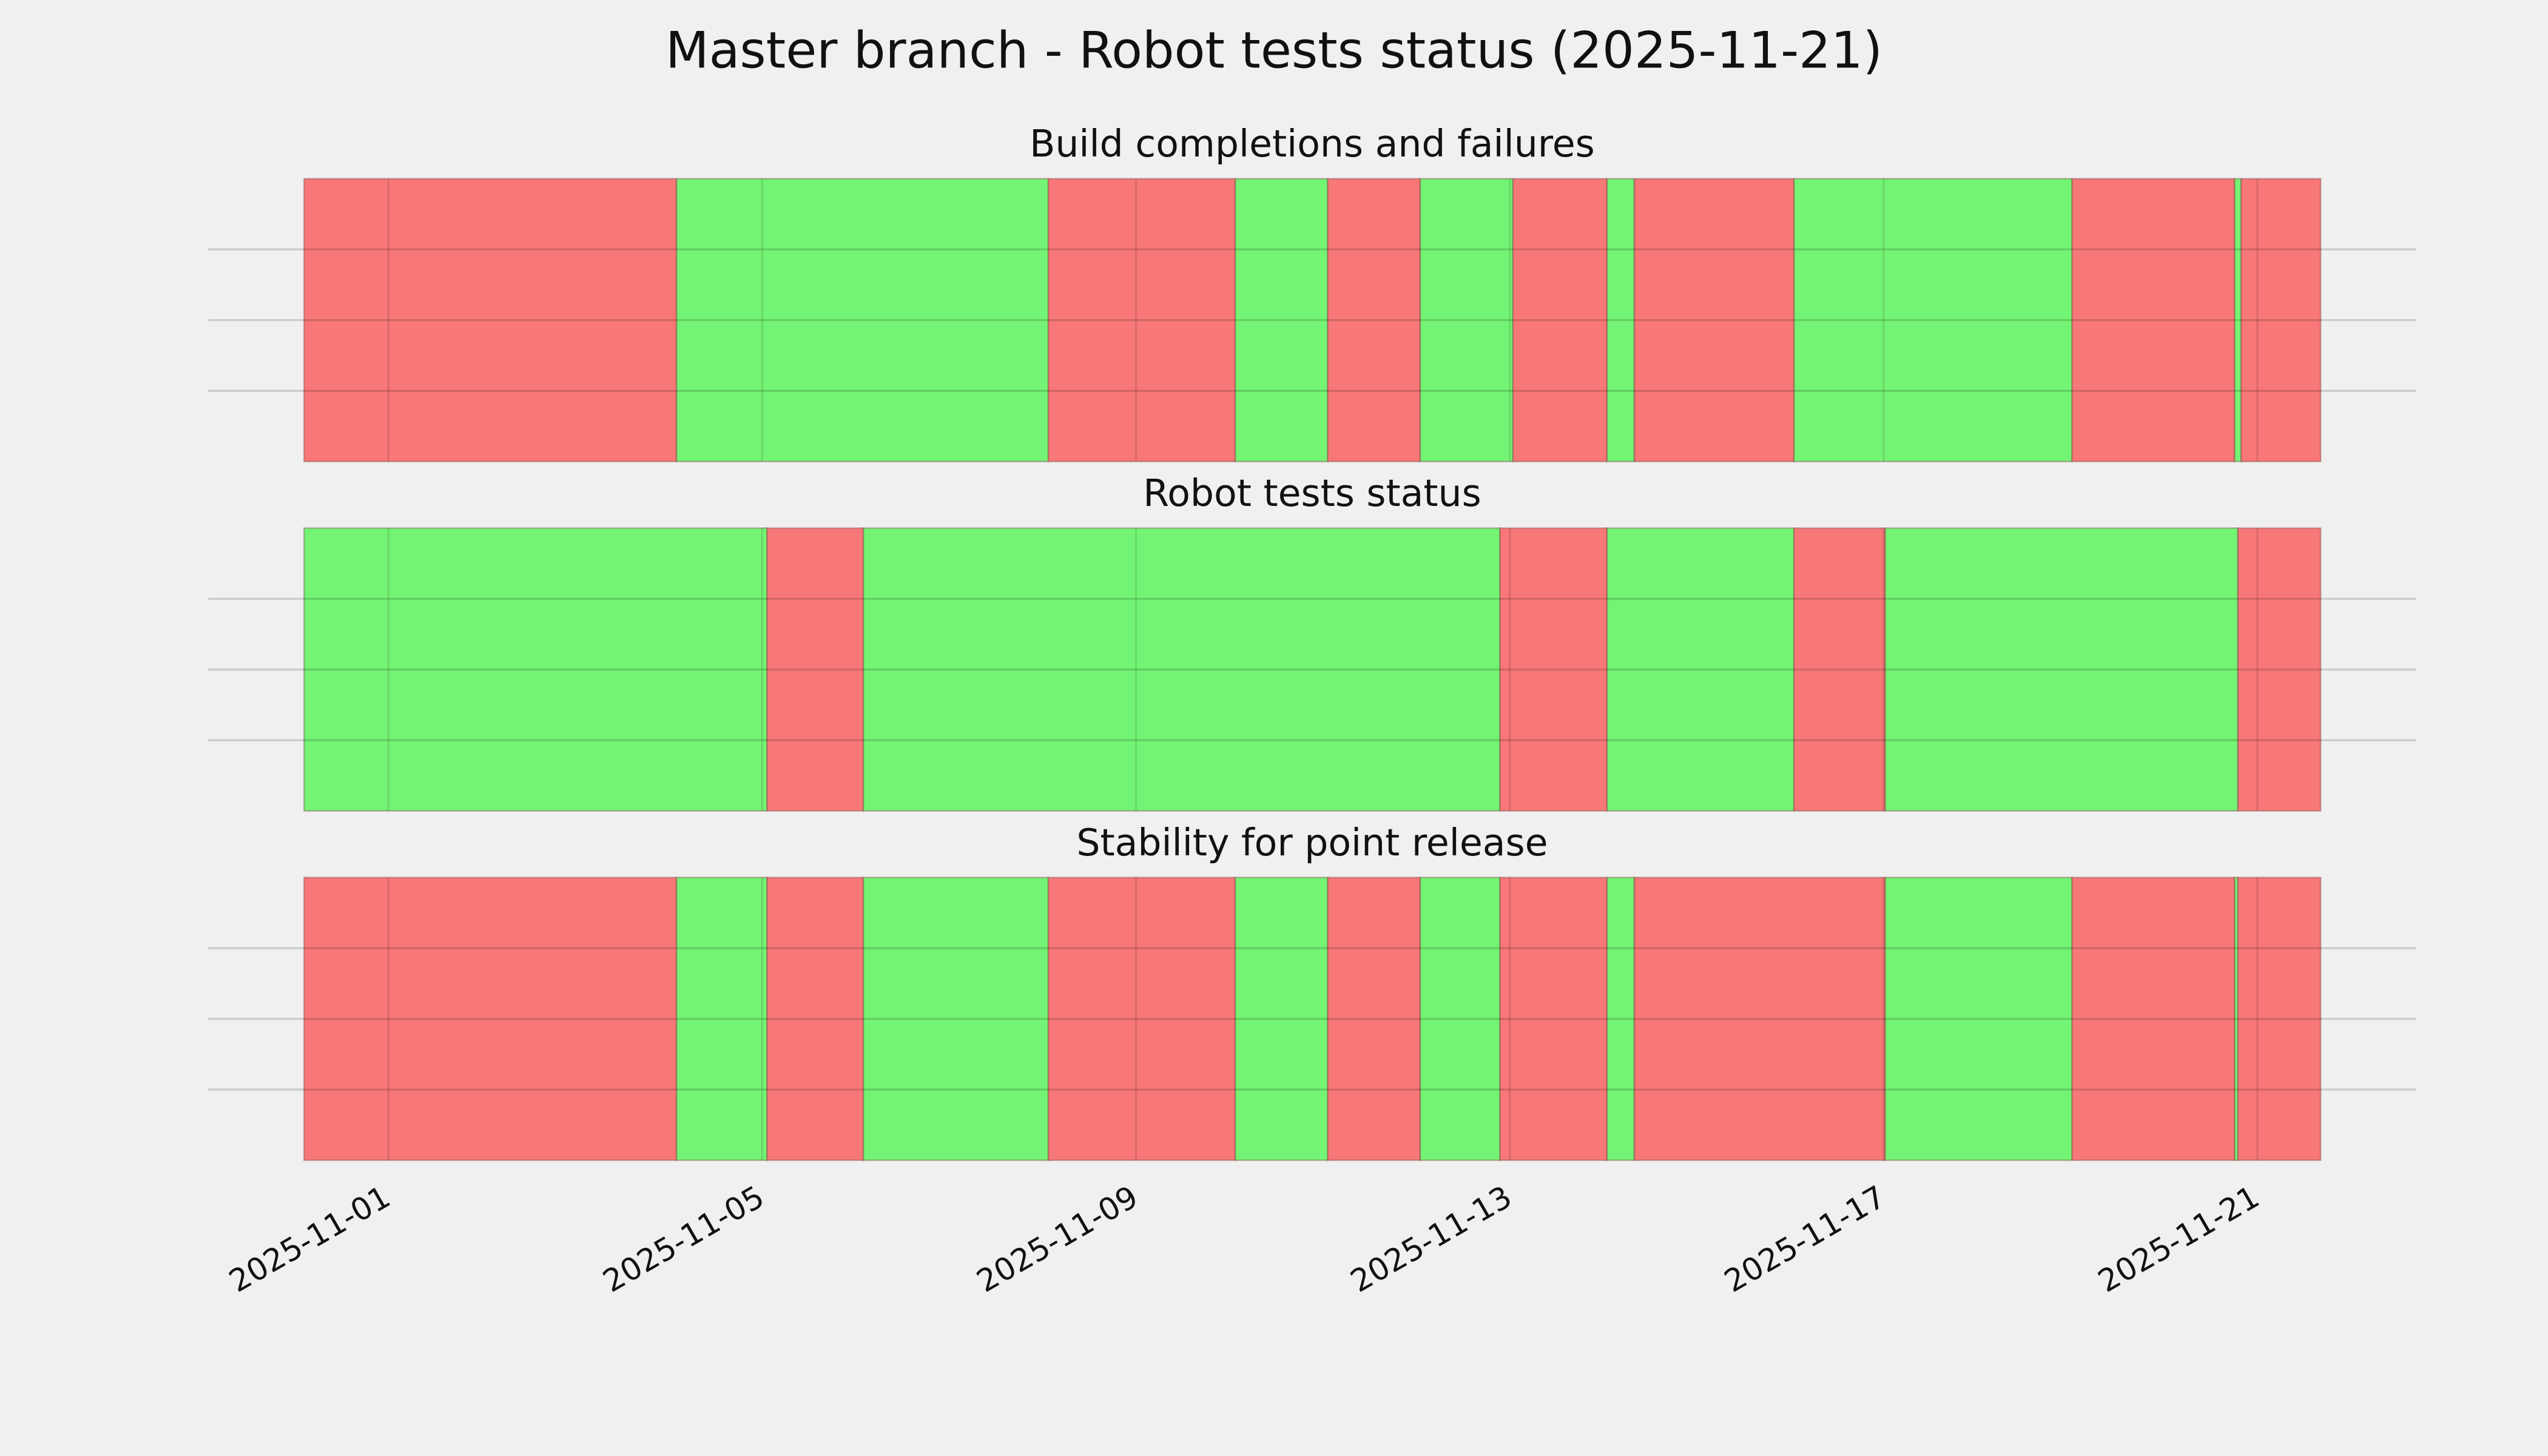  What do you see at coordinates (1312, 144) in the screenshot?
I see `panel-title: Build completions and failures` at bounding box center [1312, 144].